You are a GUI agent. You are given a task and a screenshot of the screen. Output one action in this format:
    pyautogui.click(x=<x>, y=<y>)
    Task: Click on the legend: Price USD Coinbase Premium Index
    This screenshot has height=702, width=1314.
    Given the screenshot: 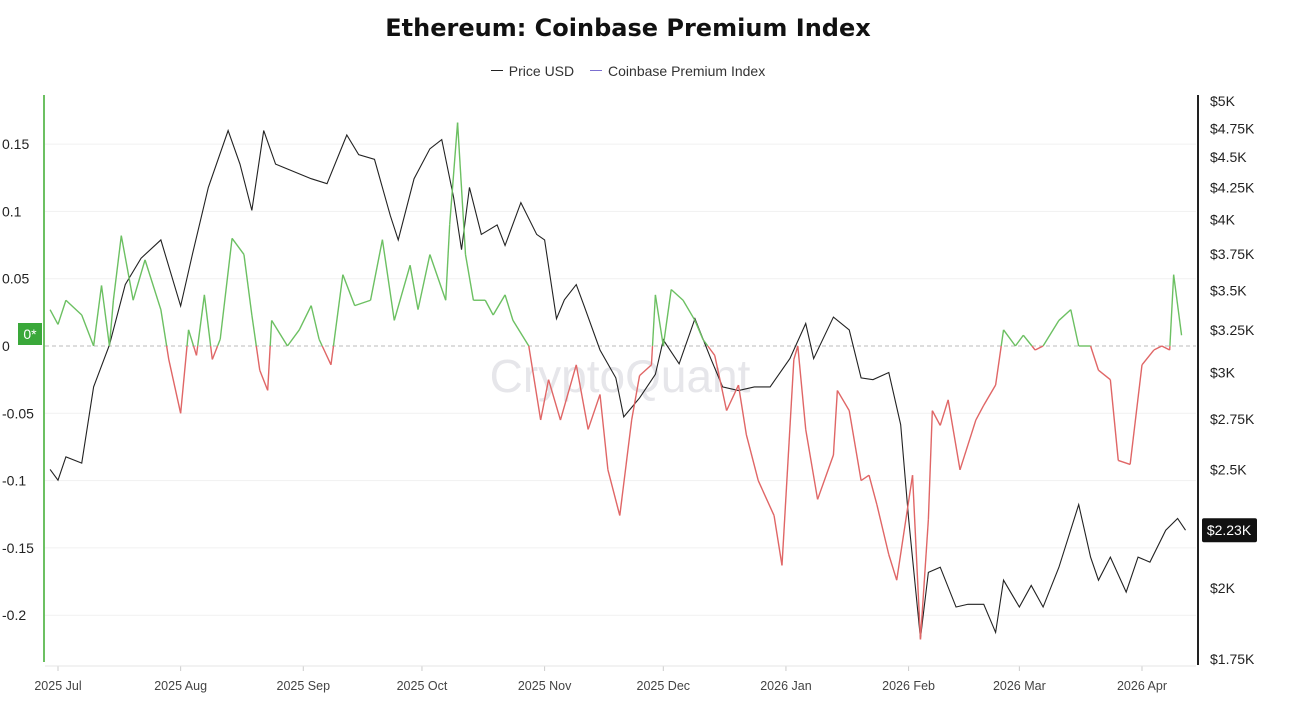 What is the action you would take?
    pyautogui.click(x=628, y=68)
    